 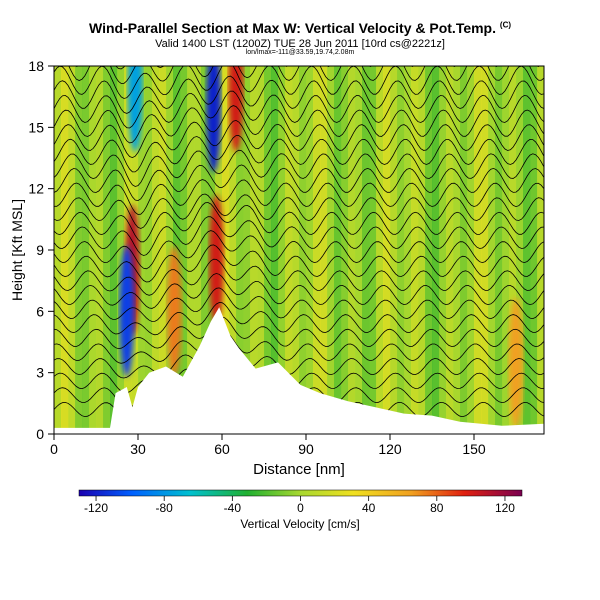 I want to click on x-axis-ticks: 0 30 60 90 120 150, so click(x=268, y=445).